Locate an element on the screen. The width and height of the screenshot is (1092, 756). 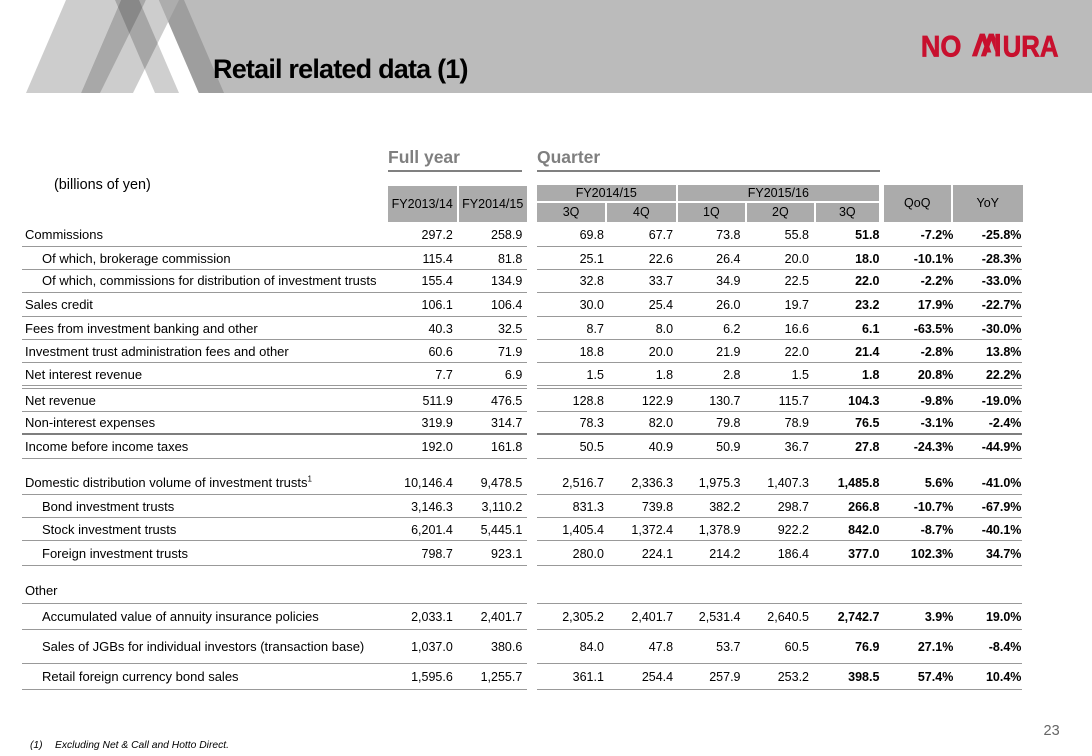
svg-text: NO is located at coordinates (941, 45).